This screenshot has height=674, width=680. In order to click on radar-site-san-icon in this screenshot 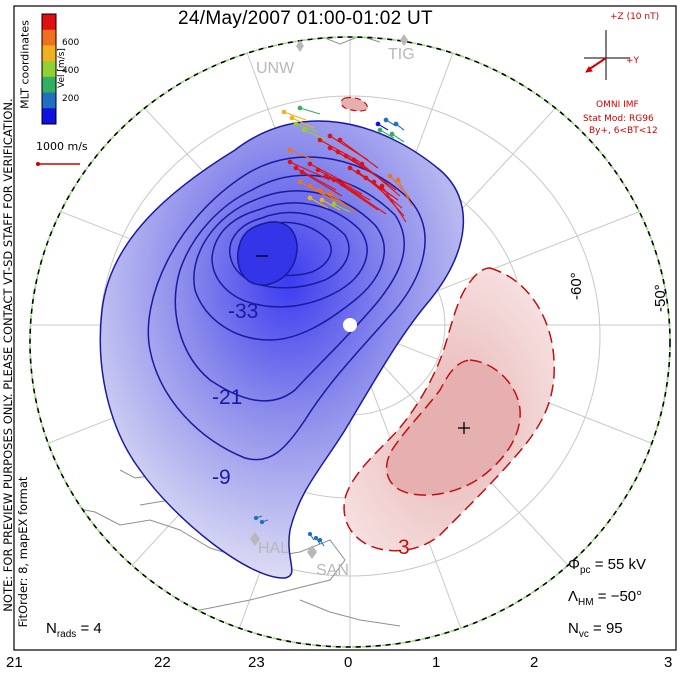, I will do `click(312, 552)`.